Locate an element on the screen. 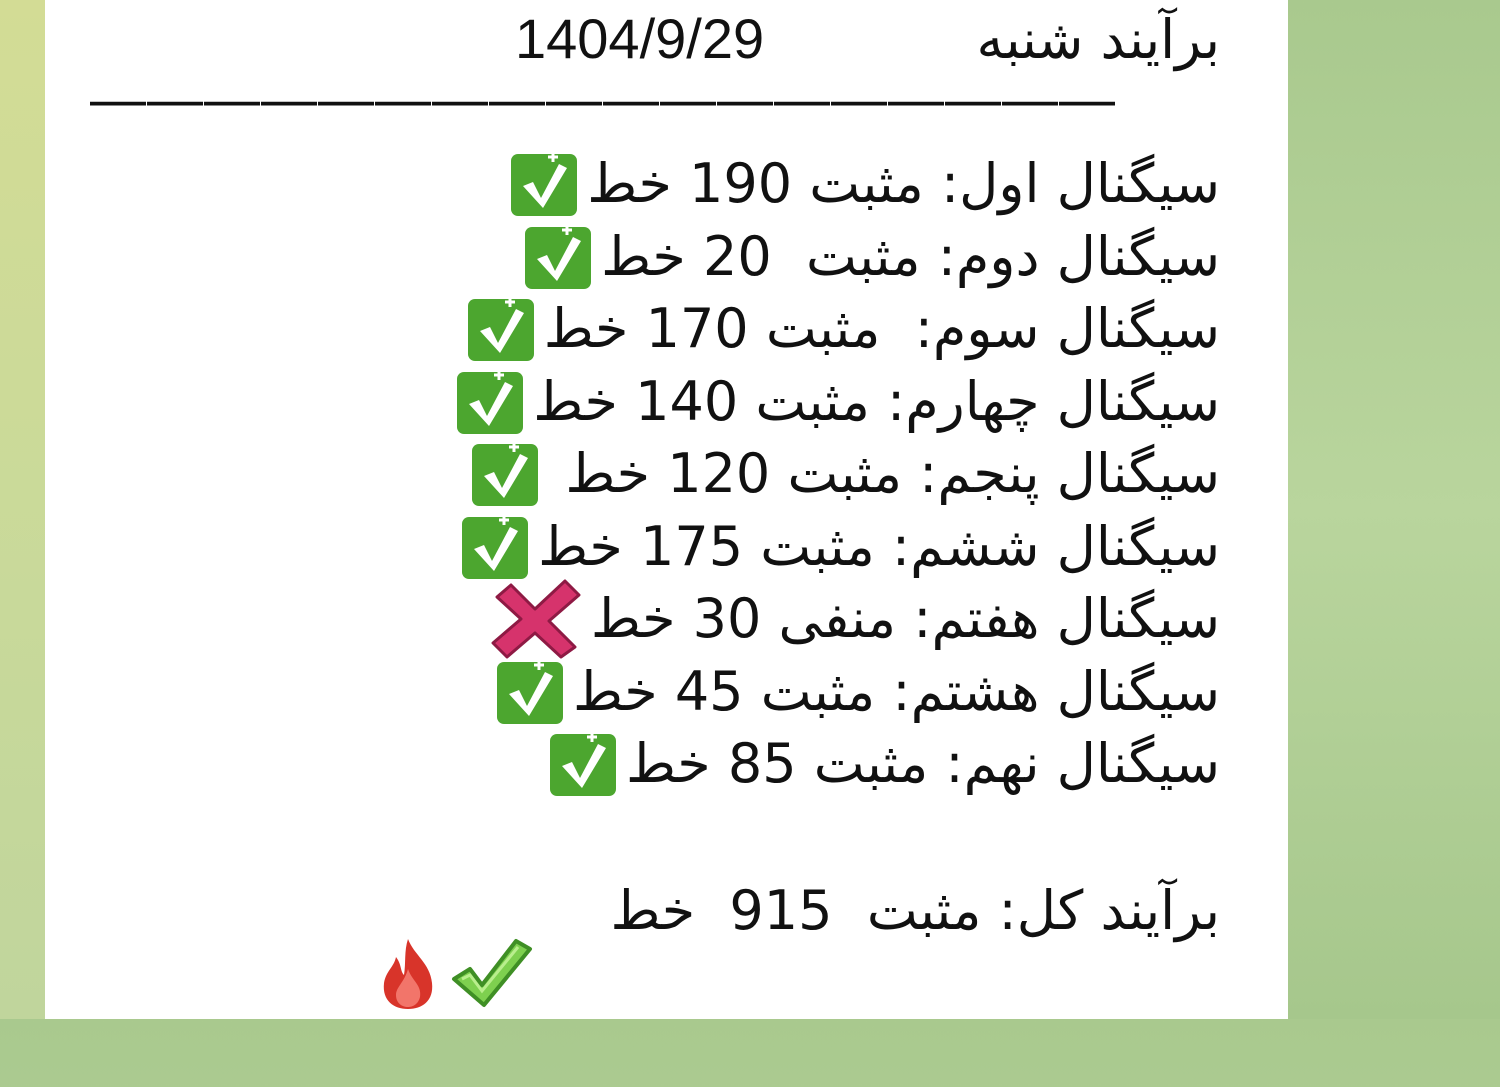  signal-text: سیگنال سوم: مثبت 170 خط is located at coordinates (881, 329).